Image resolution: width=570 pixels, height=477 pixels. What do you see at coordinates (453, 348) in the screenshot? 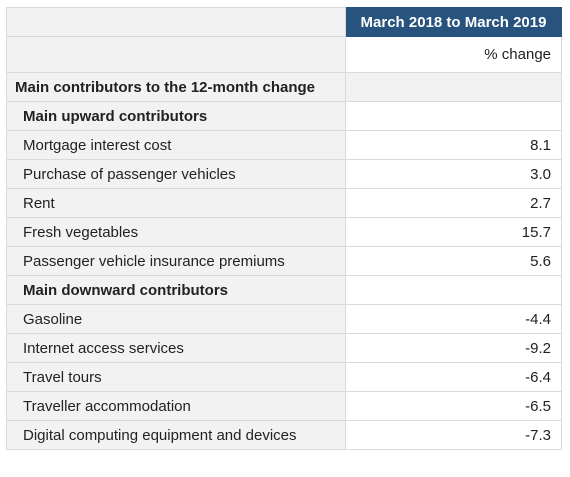
I see `item-value: -9.2` at bounding box center [453, 348].